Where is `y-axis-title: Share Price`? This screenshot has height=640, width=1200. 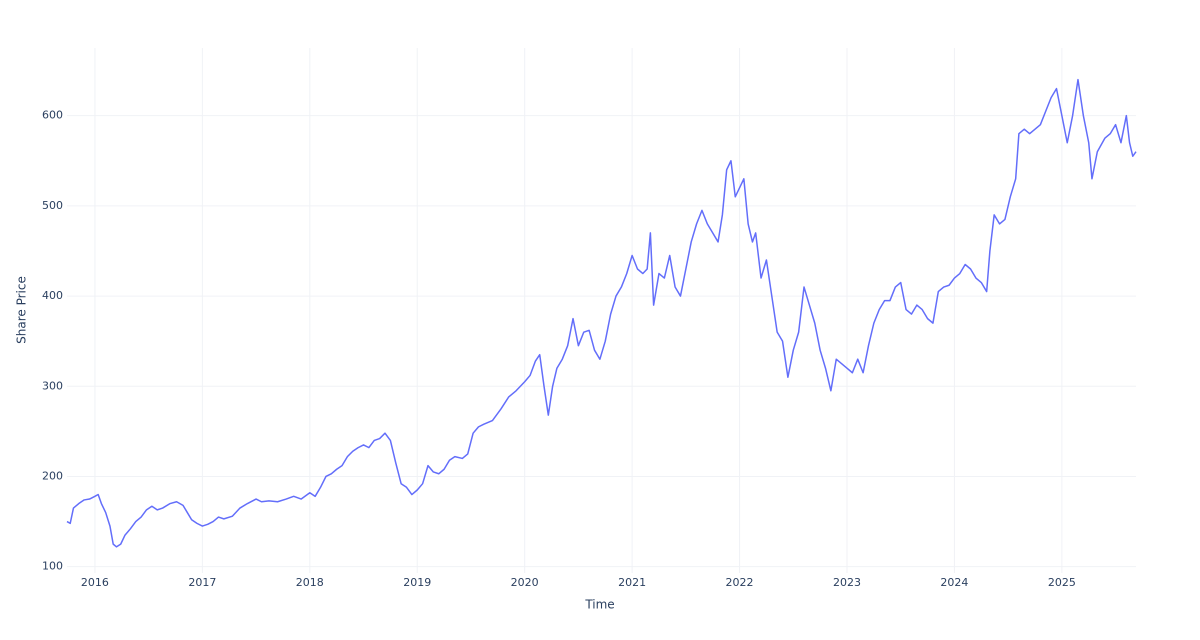 y-axis-title: Share Price is located at coordinates (22, 310).